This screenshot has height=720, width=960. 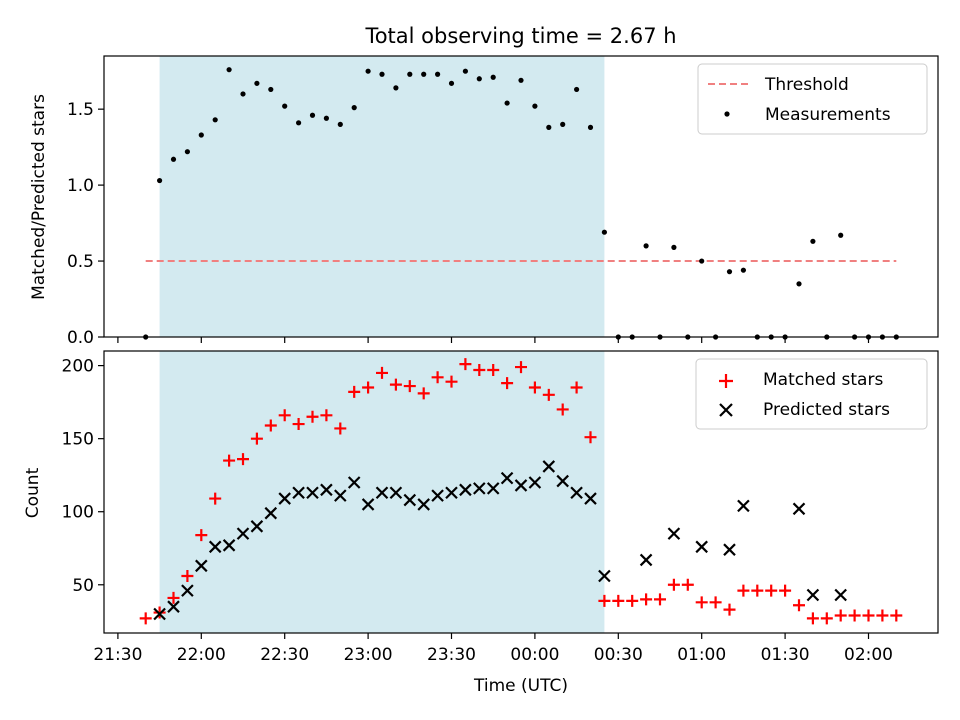 I want to click on y-tick-label: 50, so click(x=83, y=586).